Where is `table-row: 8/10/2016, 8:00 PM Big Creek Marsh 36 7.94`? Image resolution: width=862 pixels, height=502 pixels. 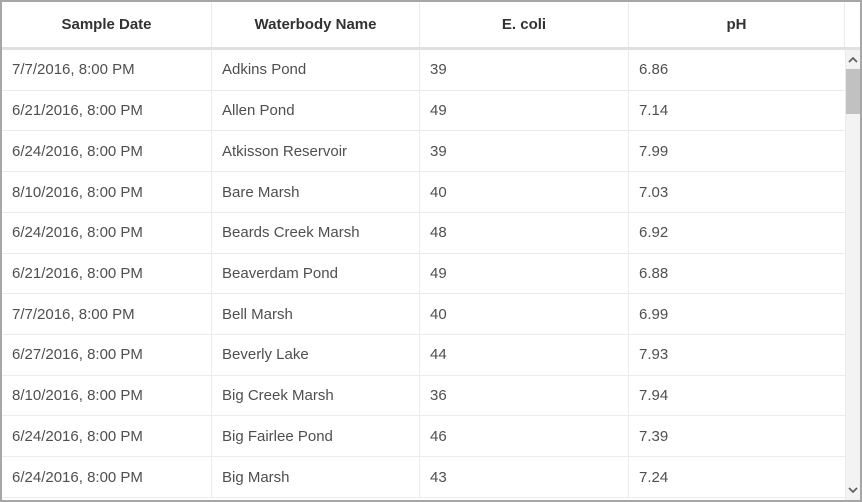 table-row: 8/10/2016, 8:00 PM Big Creek Marsh 36 7.94 is located at coordinates (423, 396).